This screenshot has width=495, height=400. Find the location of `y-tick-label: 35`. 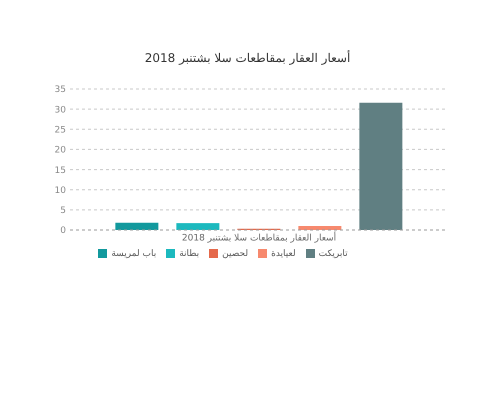

y-tick-label: 35 is located at coordinates (60, 90).